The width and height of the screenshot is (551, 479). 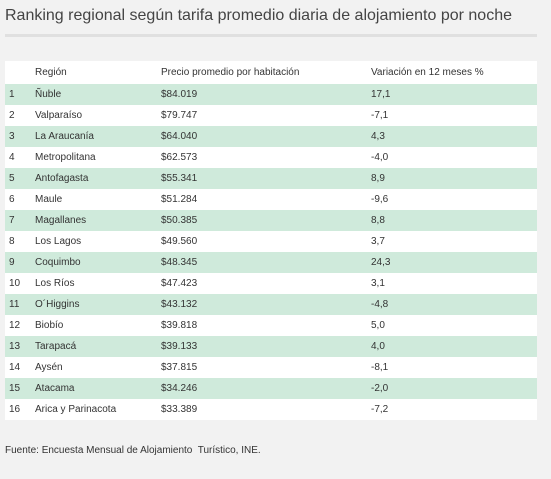 What do you see at coordinates (98, 157) in the screenshot?
I see `cell-region: Metropolitana` at bounding box center [98, 157].